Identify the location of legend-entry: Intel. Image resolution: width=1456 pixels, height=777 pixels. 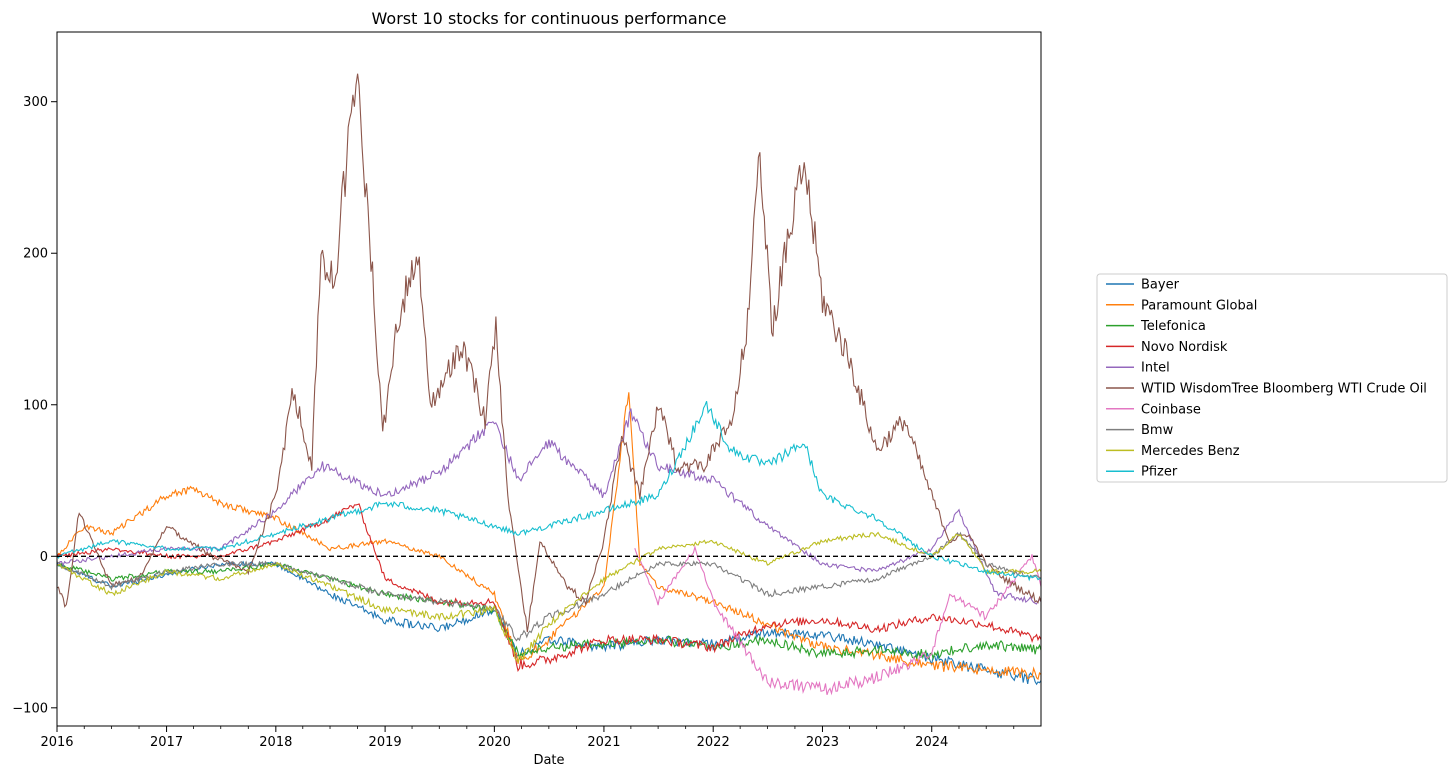
(1155, 368).